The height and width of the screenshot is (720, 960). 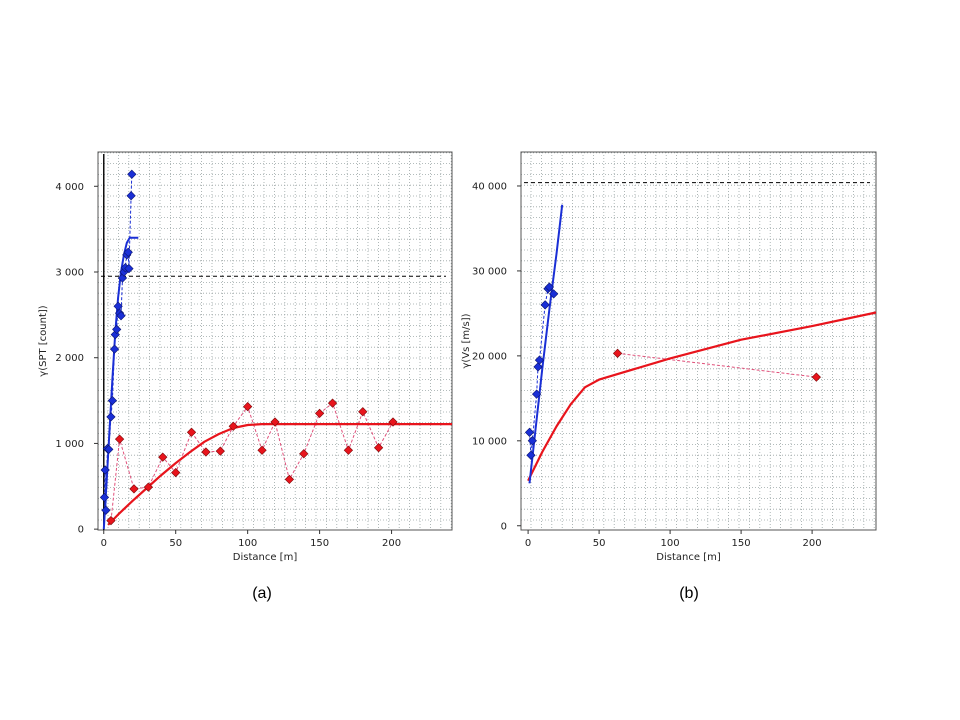 What do you see at coordinates (262, 593) in the screenshot?
I see `panel-caption: (a)` at bounding box center [262, 593].